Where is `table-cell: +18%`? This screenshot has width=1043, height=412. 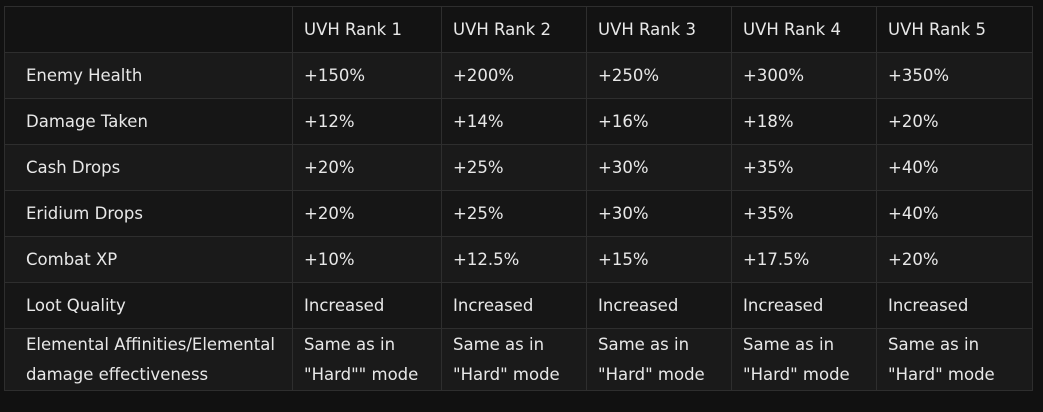 table-cell: +18% is located at coordinates (804, 121).